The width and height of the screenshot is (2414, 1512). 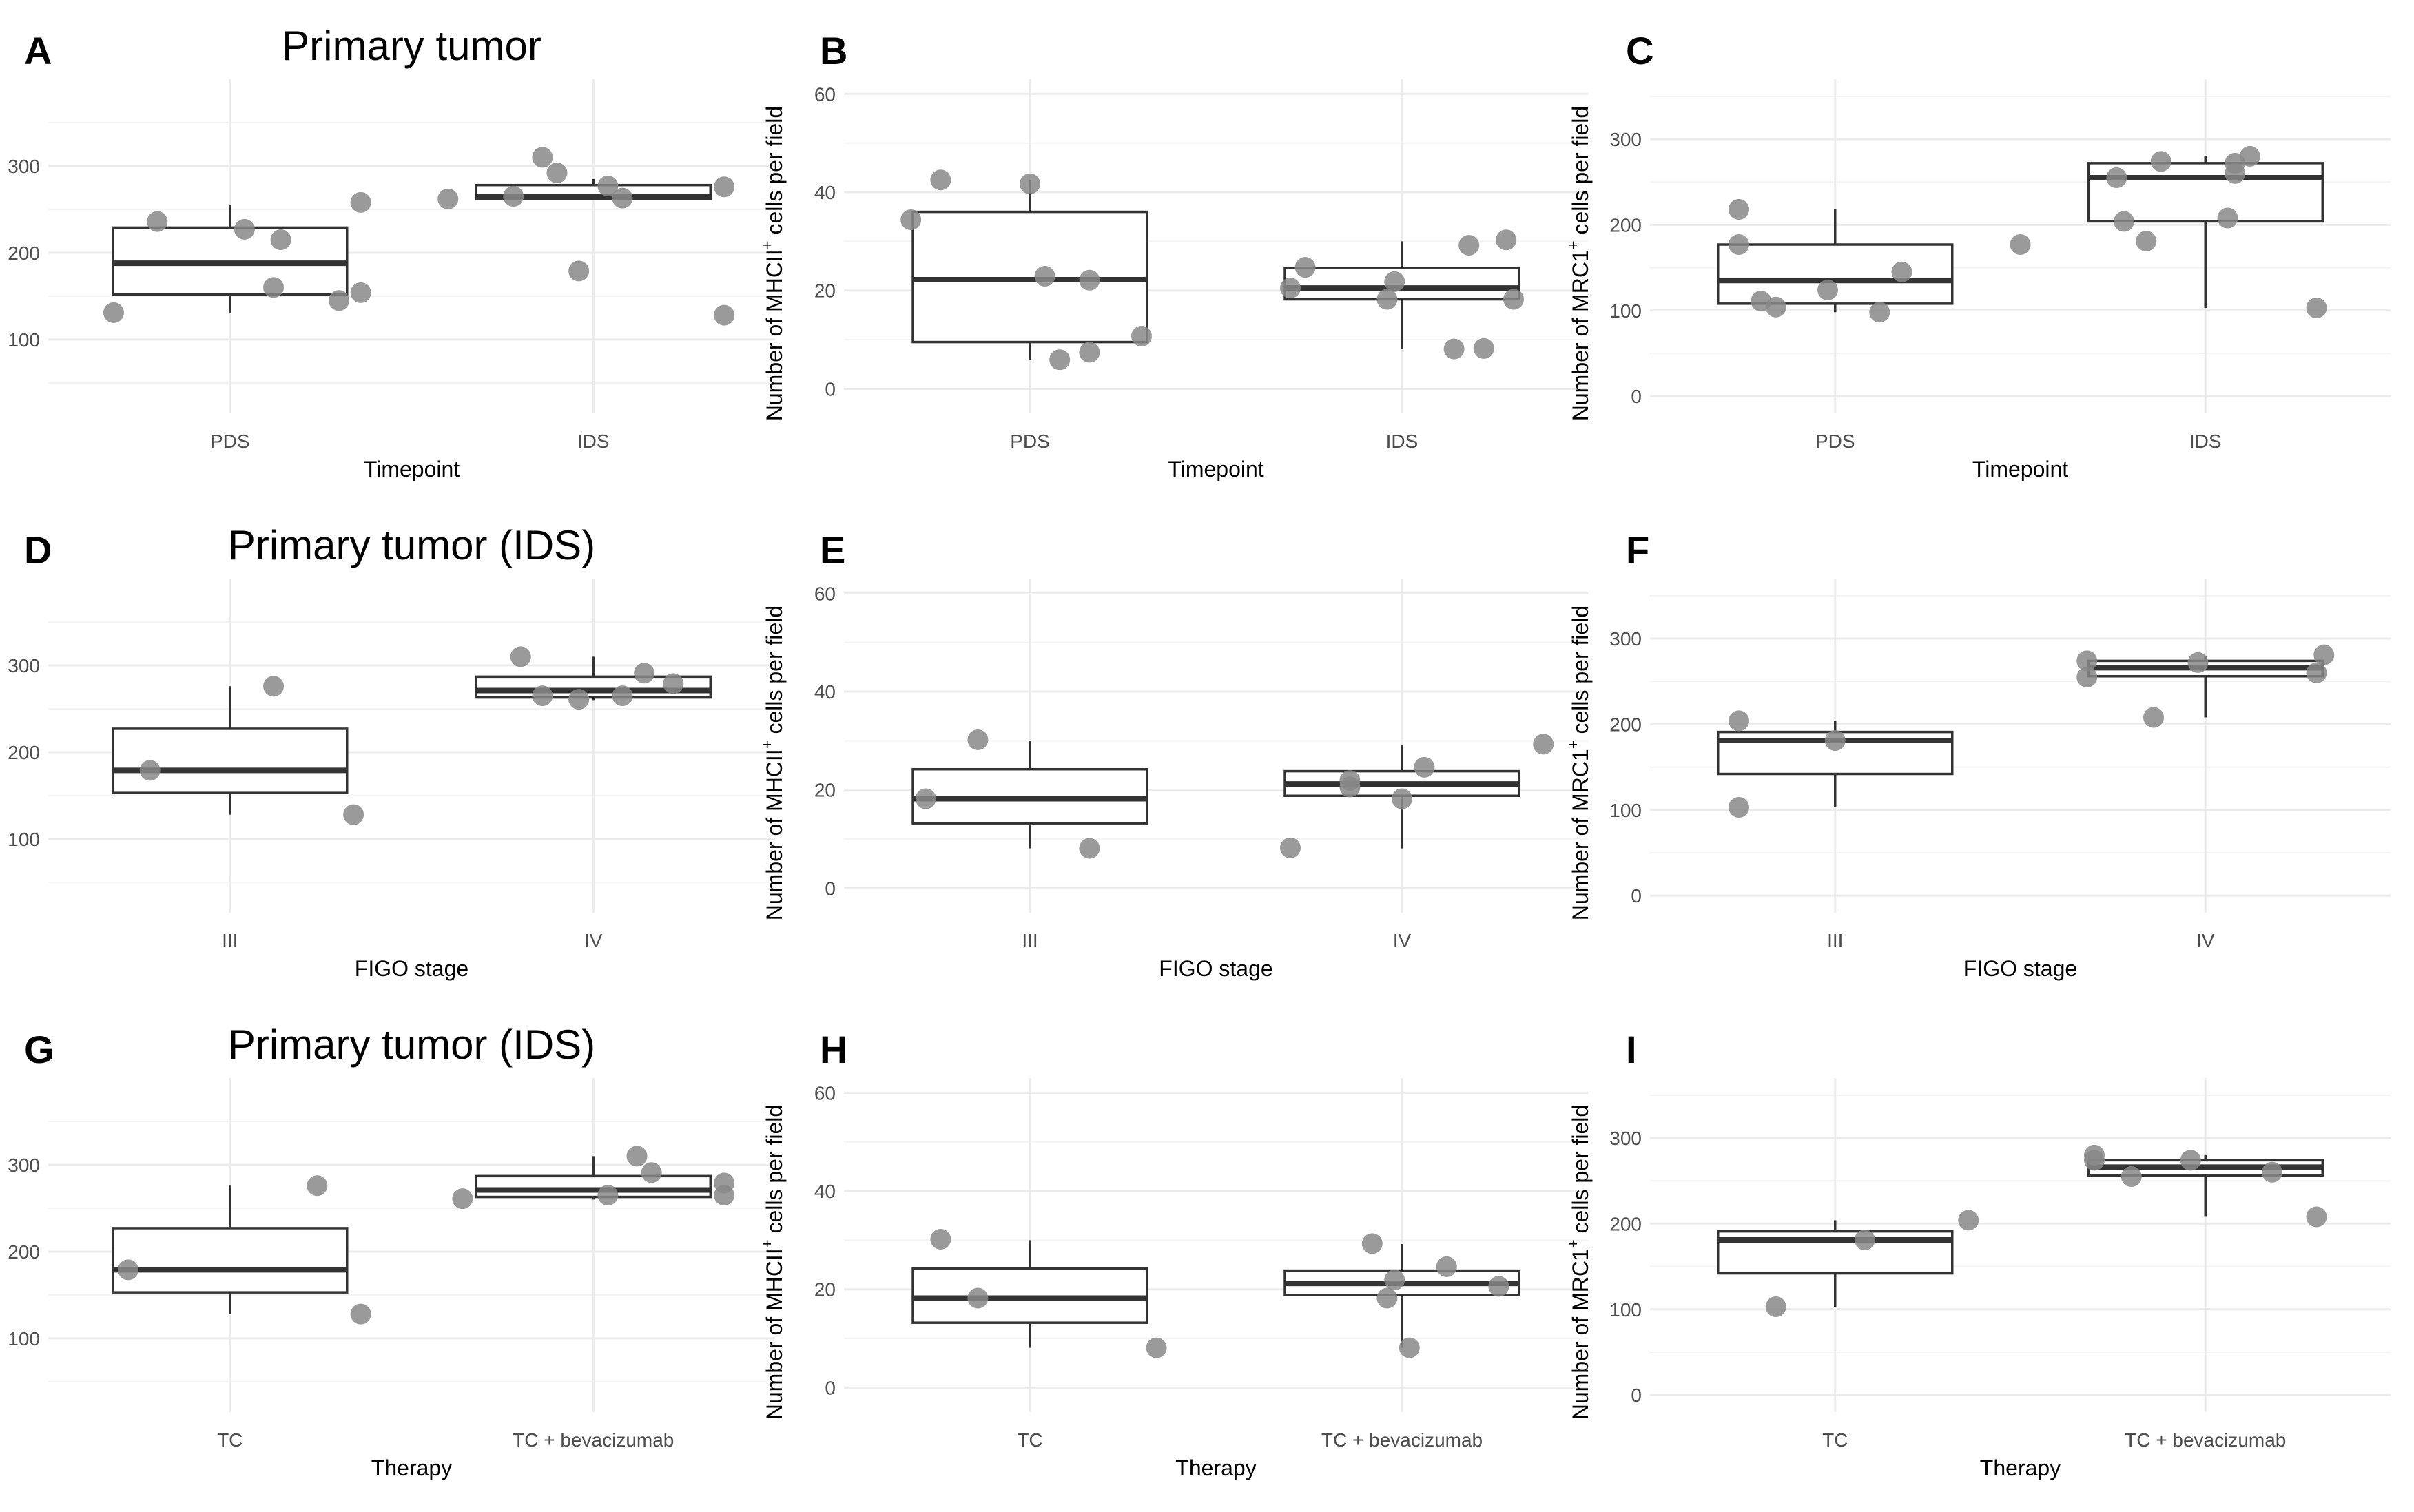 What do you see at coordinates (833, 50) in the screenshot?
I see `panel-letter: B` at bounding box center [833, 50].